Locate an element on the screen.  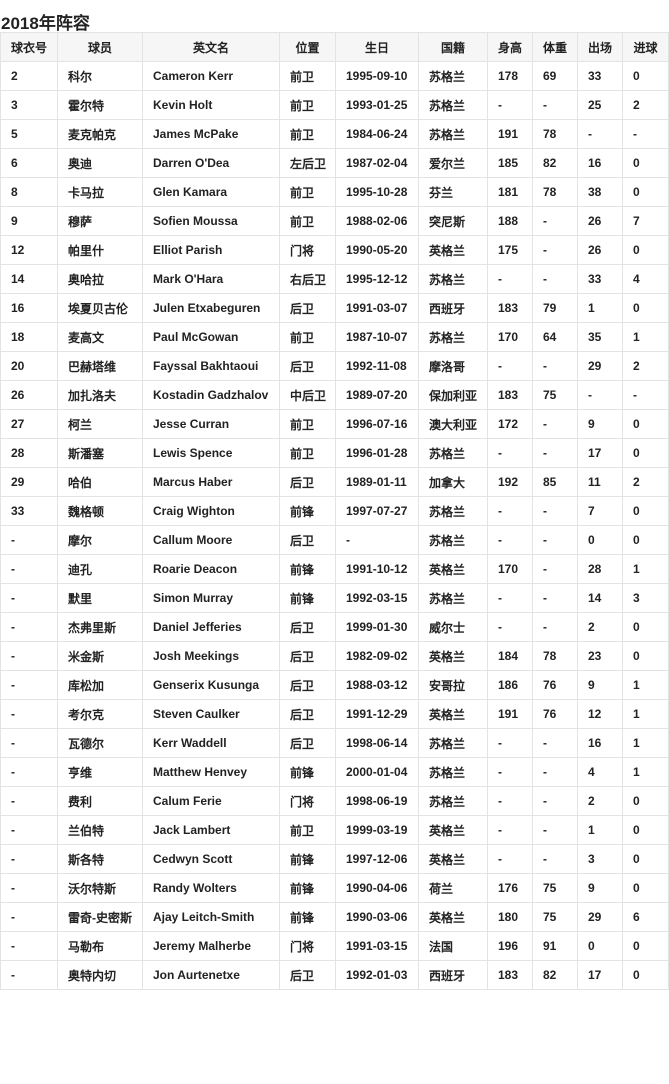
column-header-position: 位置 is located at coordinates (307, 47).